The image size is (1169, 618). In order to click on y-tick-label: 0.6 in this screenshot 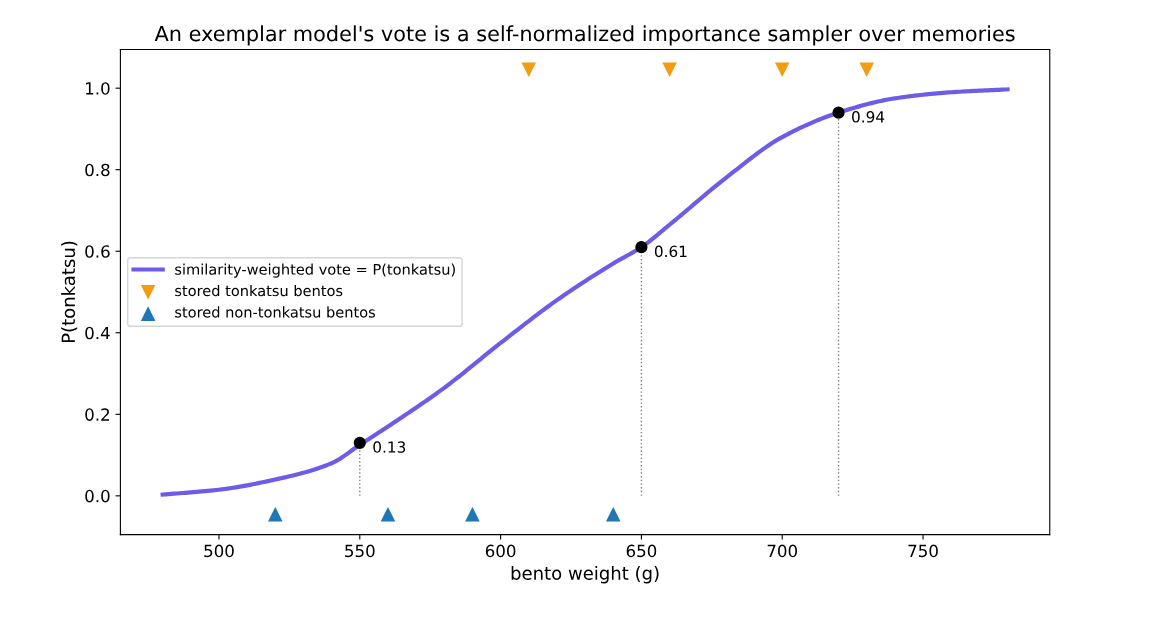, I will do `click(97, 251)`.